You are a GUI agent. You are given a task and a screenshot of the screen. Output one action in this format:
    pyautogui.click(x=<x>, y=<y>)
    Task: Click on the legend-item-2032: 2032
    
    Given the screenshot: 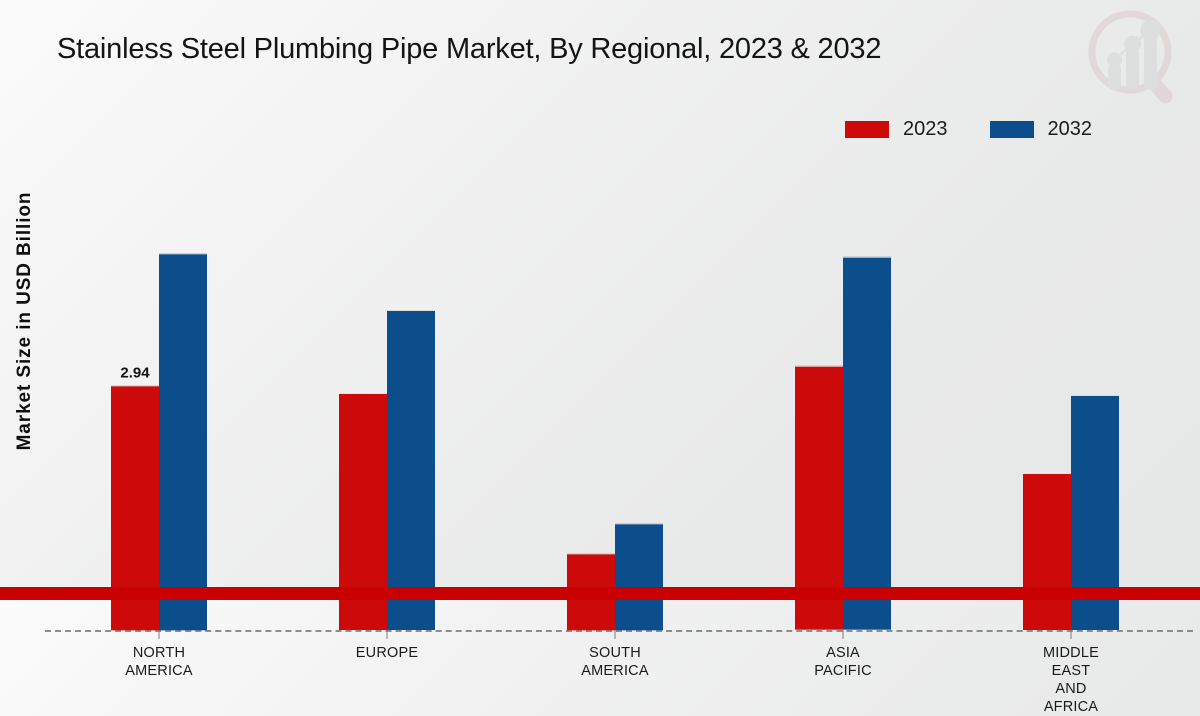 What is the action you would take?
    pyautogui.click(x=1041, y=129)
    